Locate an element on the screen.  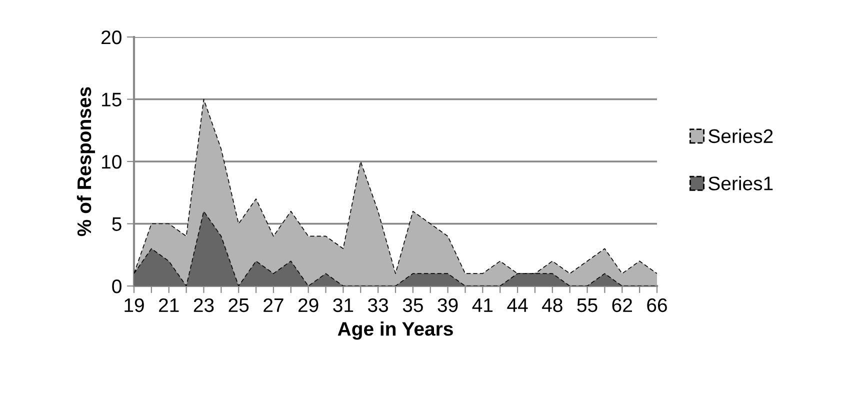
x-tick-label: 66 is located at coordinates (657, 305).